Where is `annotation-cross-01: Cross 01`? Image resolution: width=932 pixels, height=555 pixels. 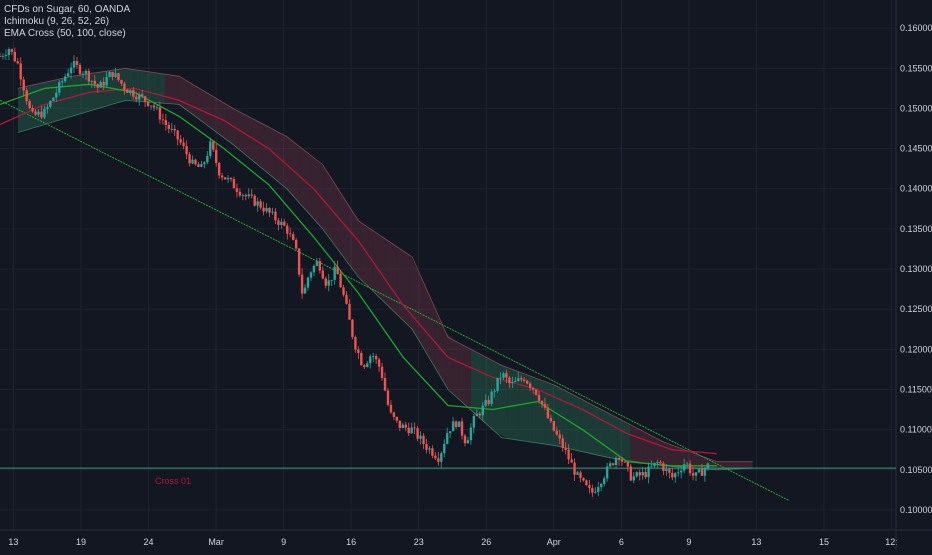 annotation-cross-01: Cross 01 is located at coordinates (173, 481).